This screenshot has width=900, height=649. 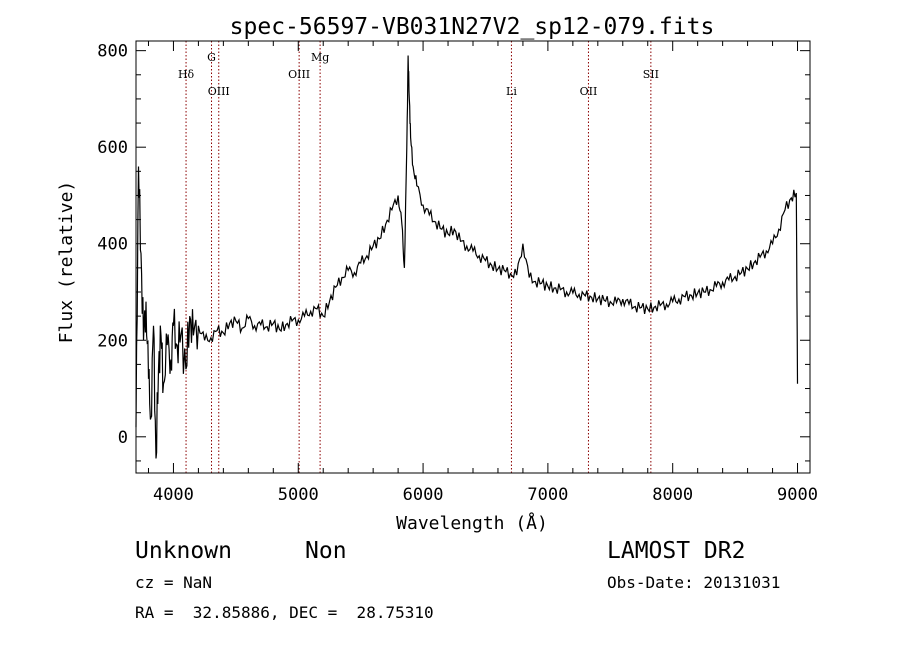 I want to click on x-tick-label: 5000, so click(x=298, y=495).